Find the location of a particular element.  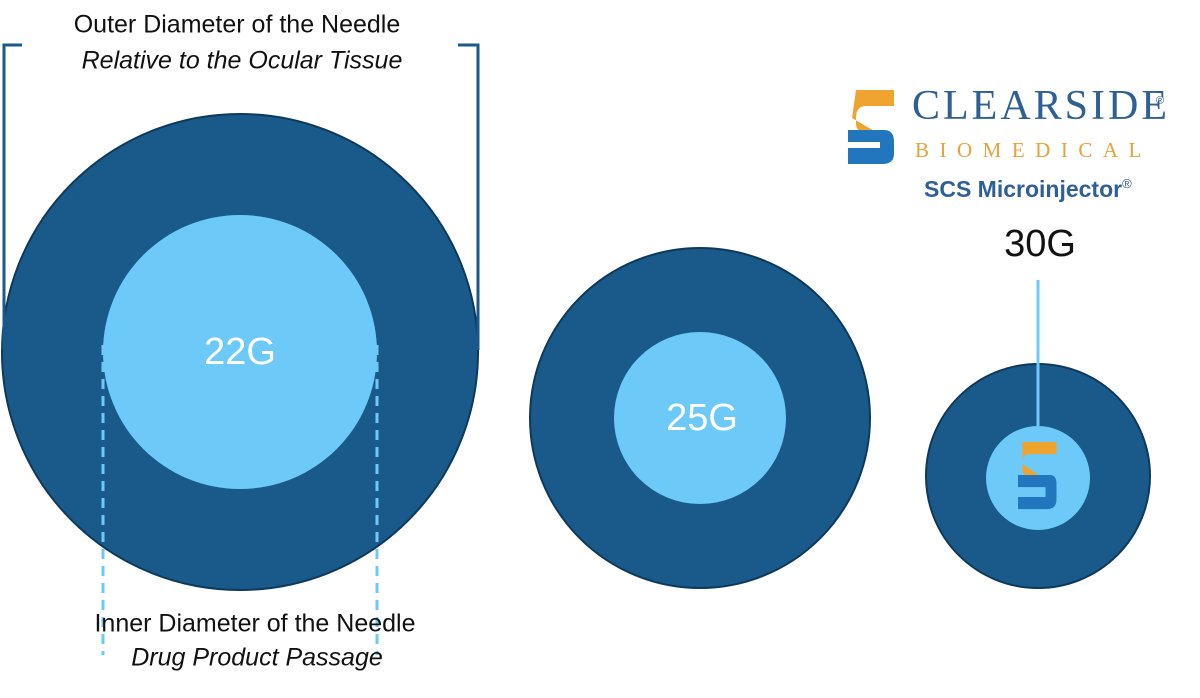

needle-label: 25G is located at coordinates (702, 418).